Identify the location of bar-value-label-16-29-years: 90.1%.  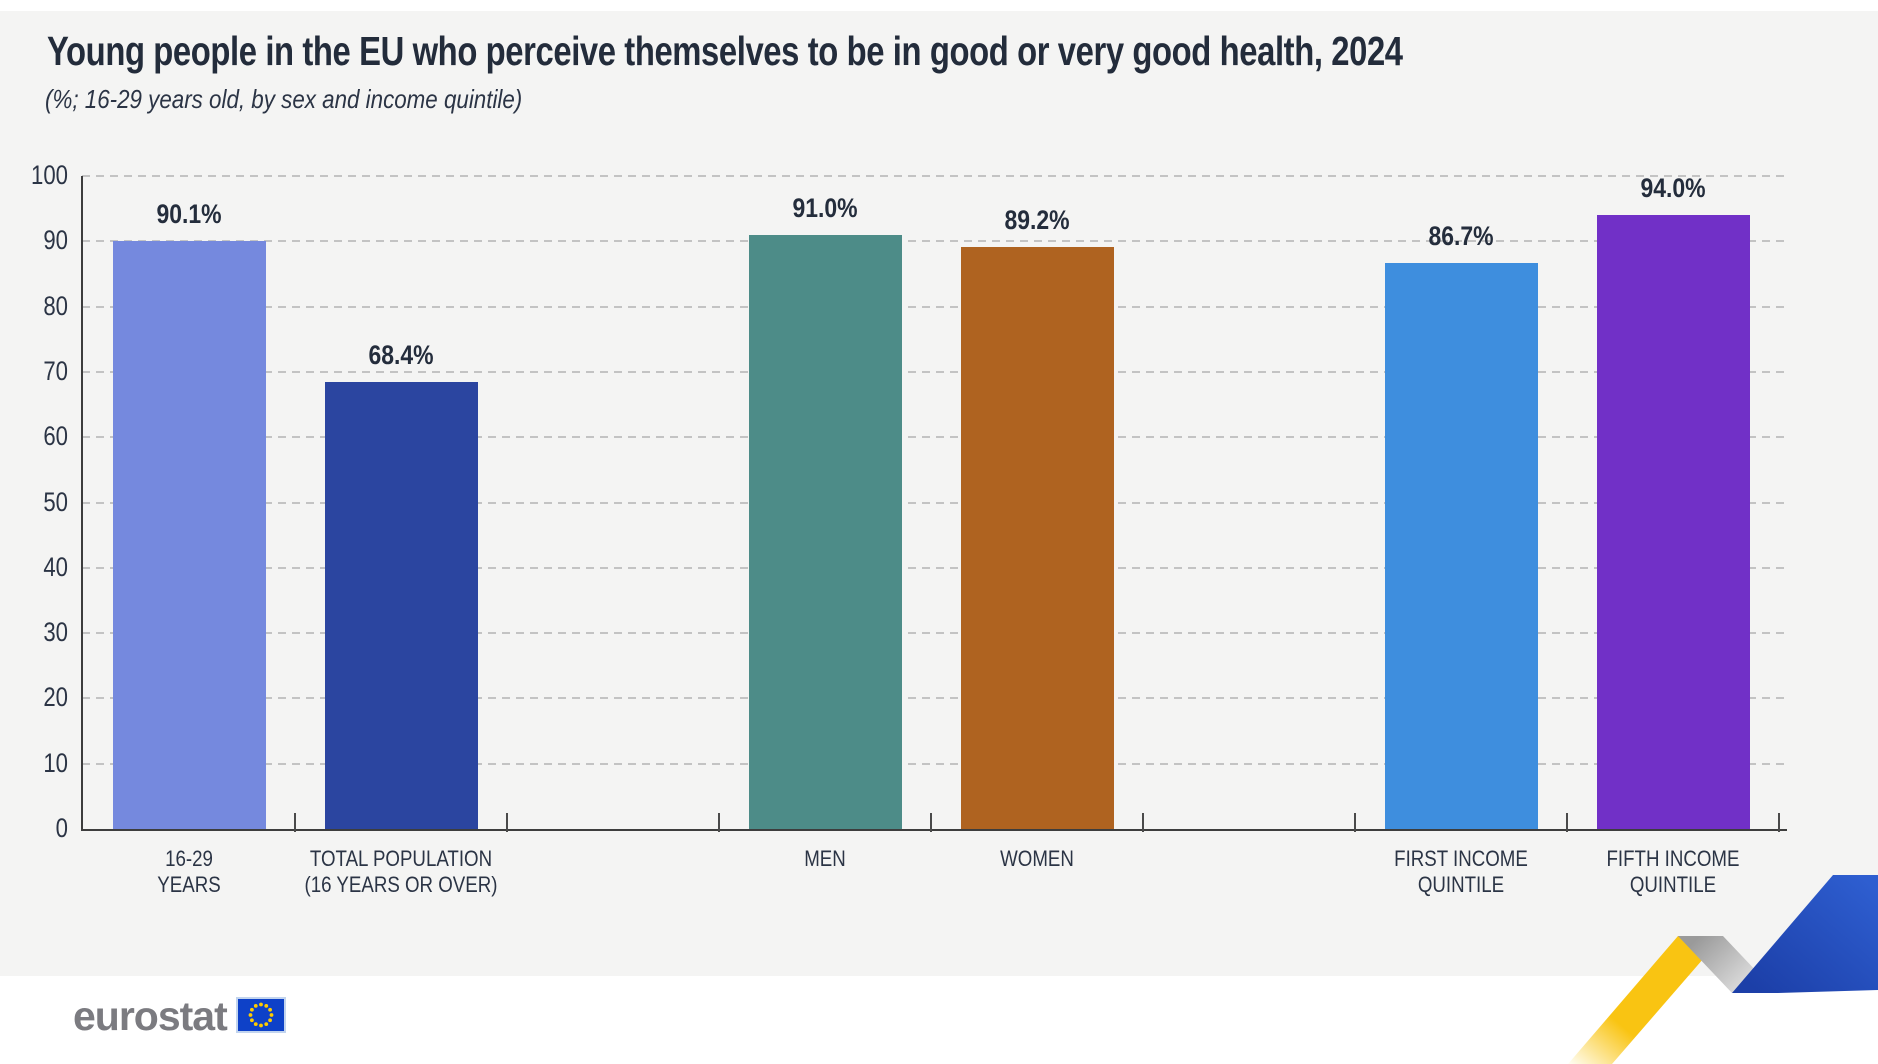
(189, 213).